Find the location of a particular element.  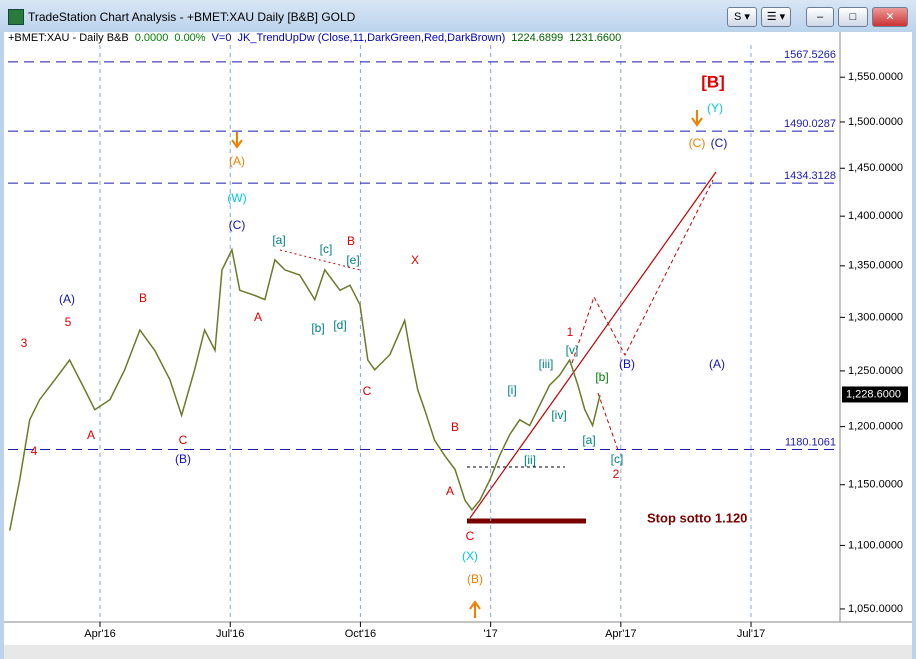

y-tick-label: 1,300.0000 is located at coordinates (875, 317).